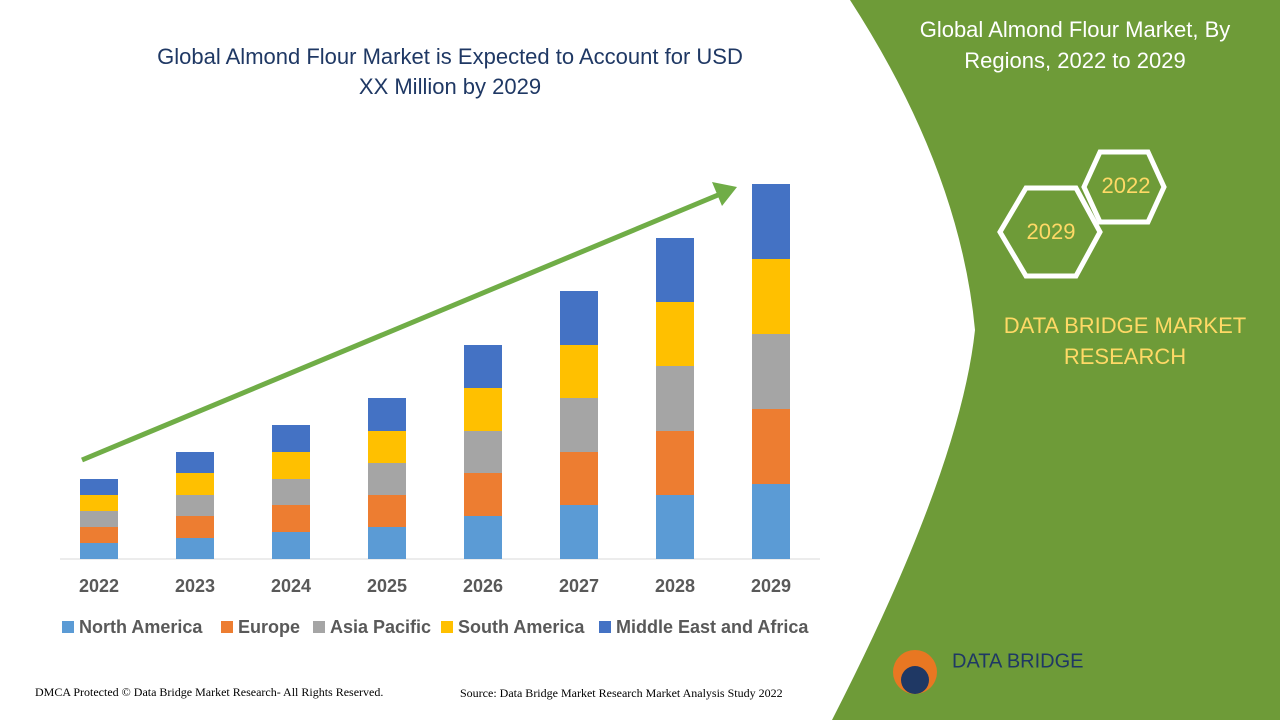 The height and width of the screenshot is (725, 1280). Describe the element at coordinates (387, 586) in the screenshot. I see `x-tick-label: 2025` at that location.